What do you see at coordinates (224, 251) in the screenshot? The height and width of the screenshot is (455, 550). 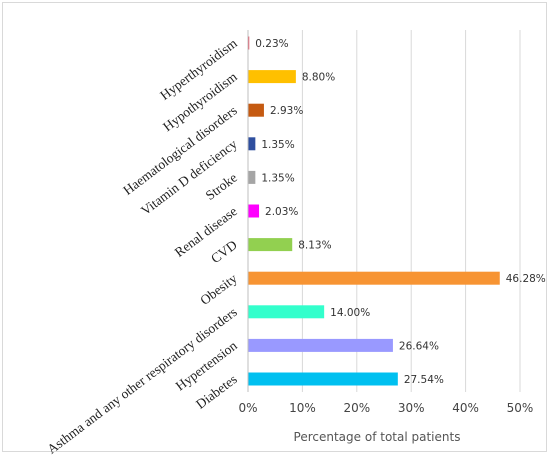 I see `category-label: CVD` at bounding box center [224, 251].